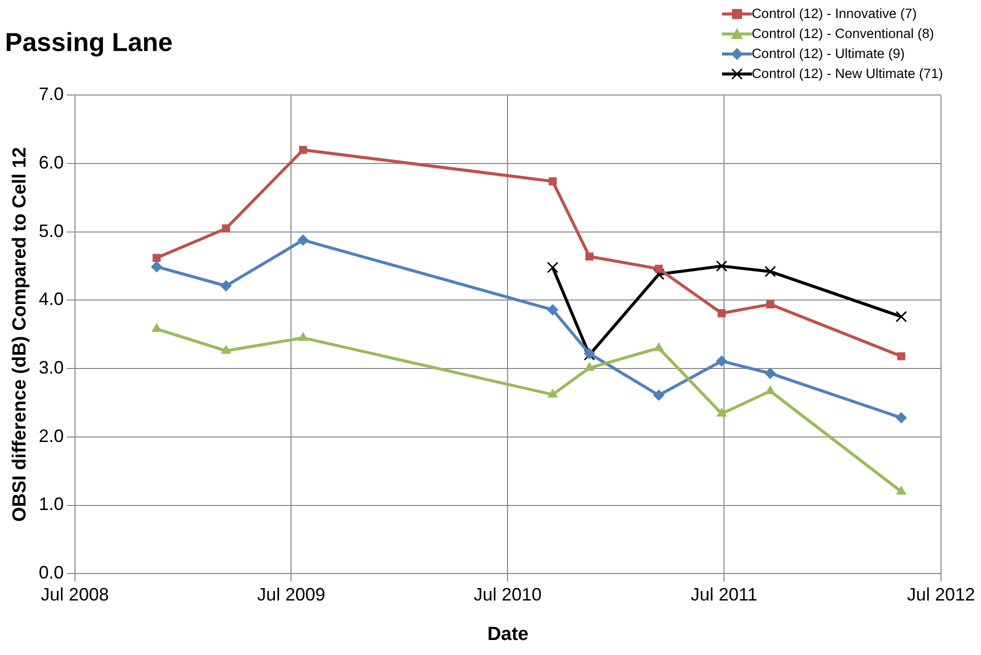 The image size is (981, 655). What do you see at coordinates (51, 299) in the screenshot?
I see `y-tick-label: 4.0` at bounding box center [51, 299].